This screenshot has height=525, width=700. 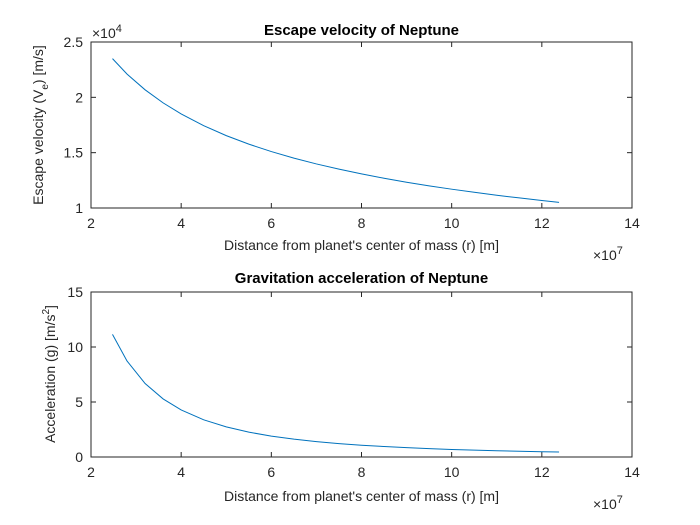 I want to click on y-tick-label: 1.5, so click(x=74, y=153).